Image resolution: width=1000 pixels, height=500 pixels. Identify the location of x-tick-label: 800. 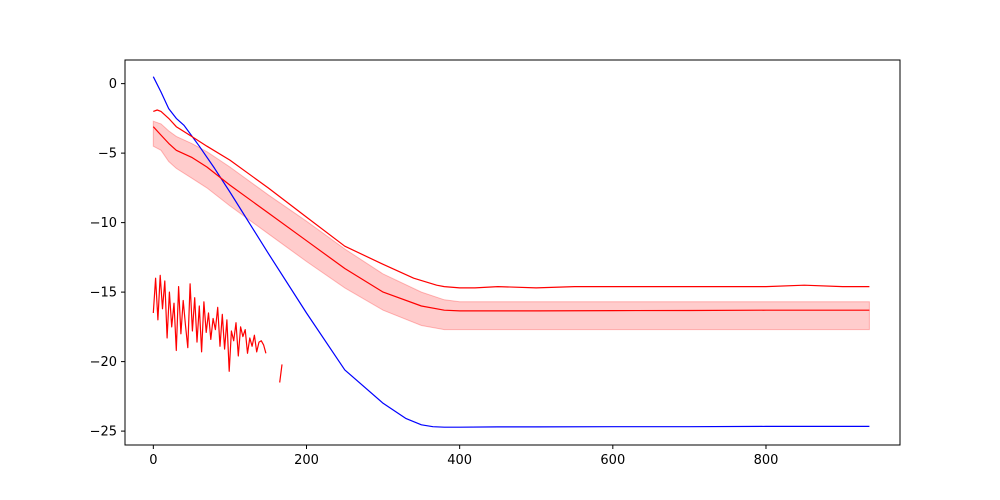
(766, 460).